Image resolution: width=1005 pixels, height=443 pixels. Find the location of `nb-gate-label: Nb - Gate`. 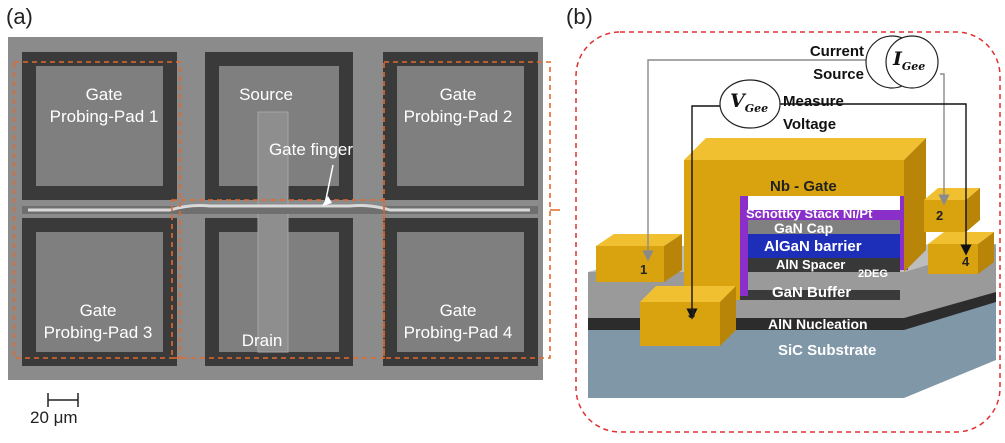

nb-gate-label: Nb - Gate is located at coordinates (803, 186).